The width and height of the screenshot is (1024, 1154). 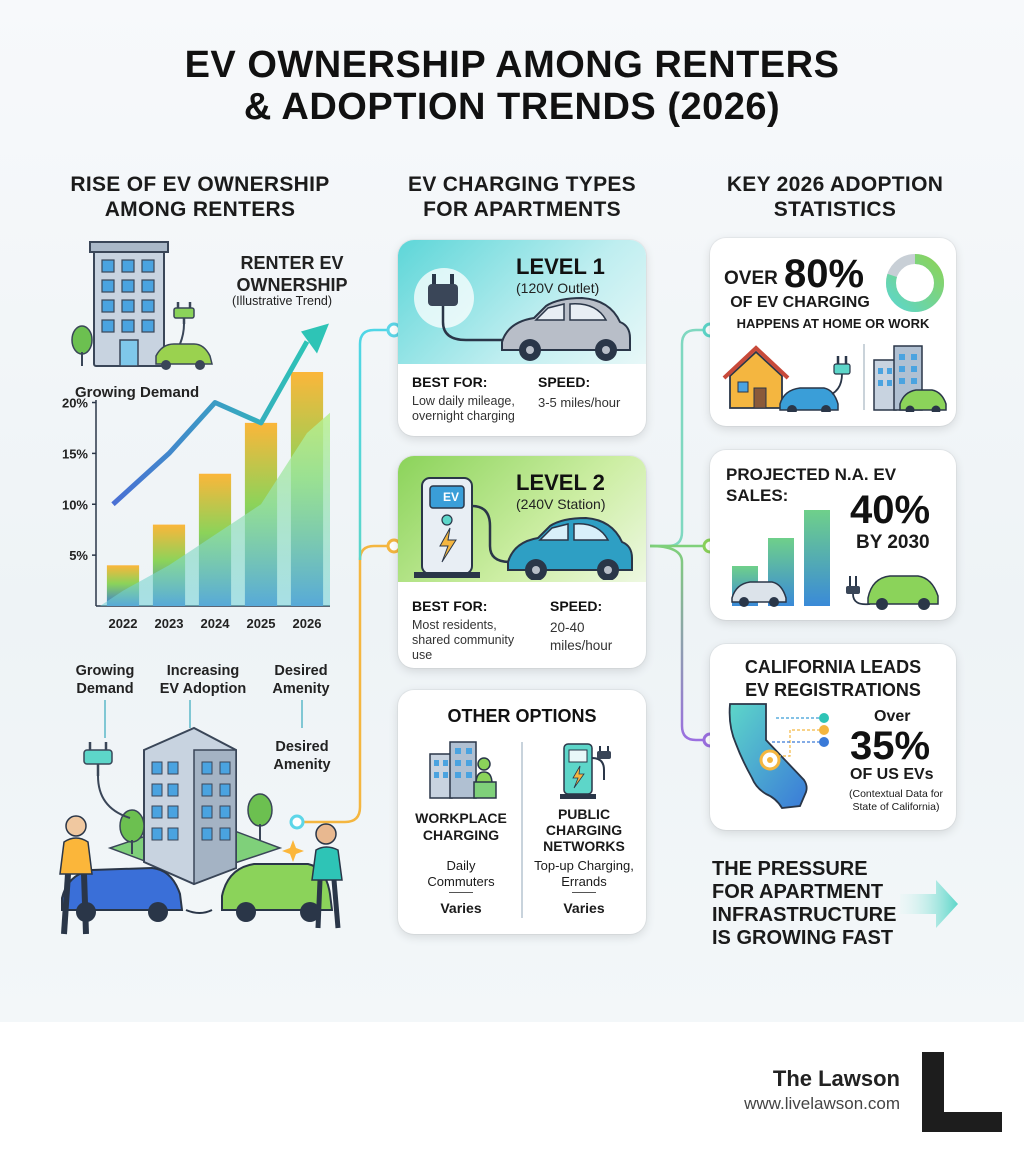 I want to click on level2-subtitle: (240V Station), so click(x=561, y=504).